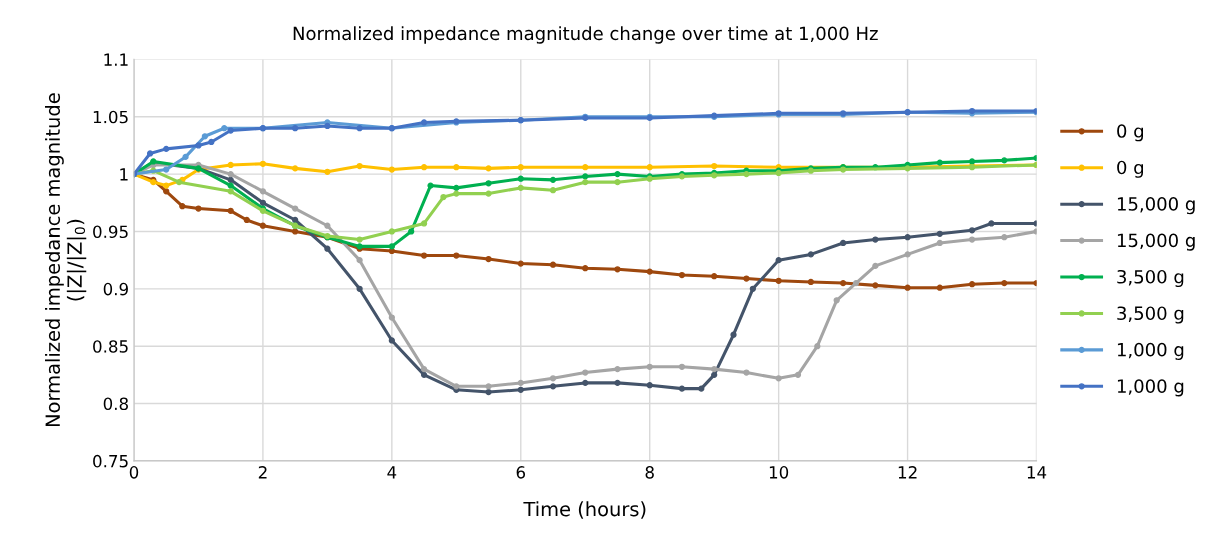  Describe the element at coordinates (521, 472) in the screenshot. I see `x-tick-label: 6` at that location.